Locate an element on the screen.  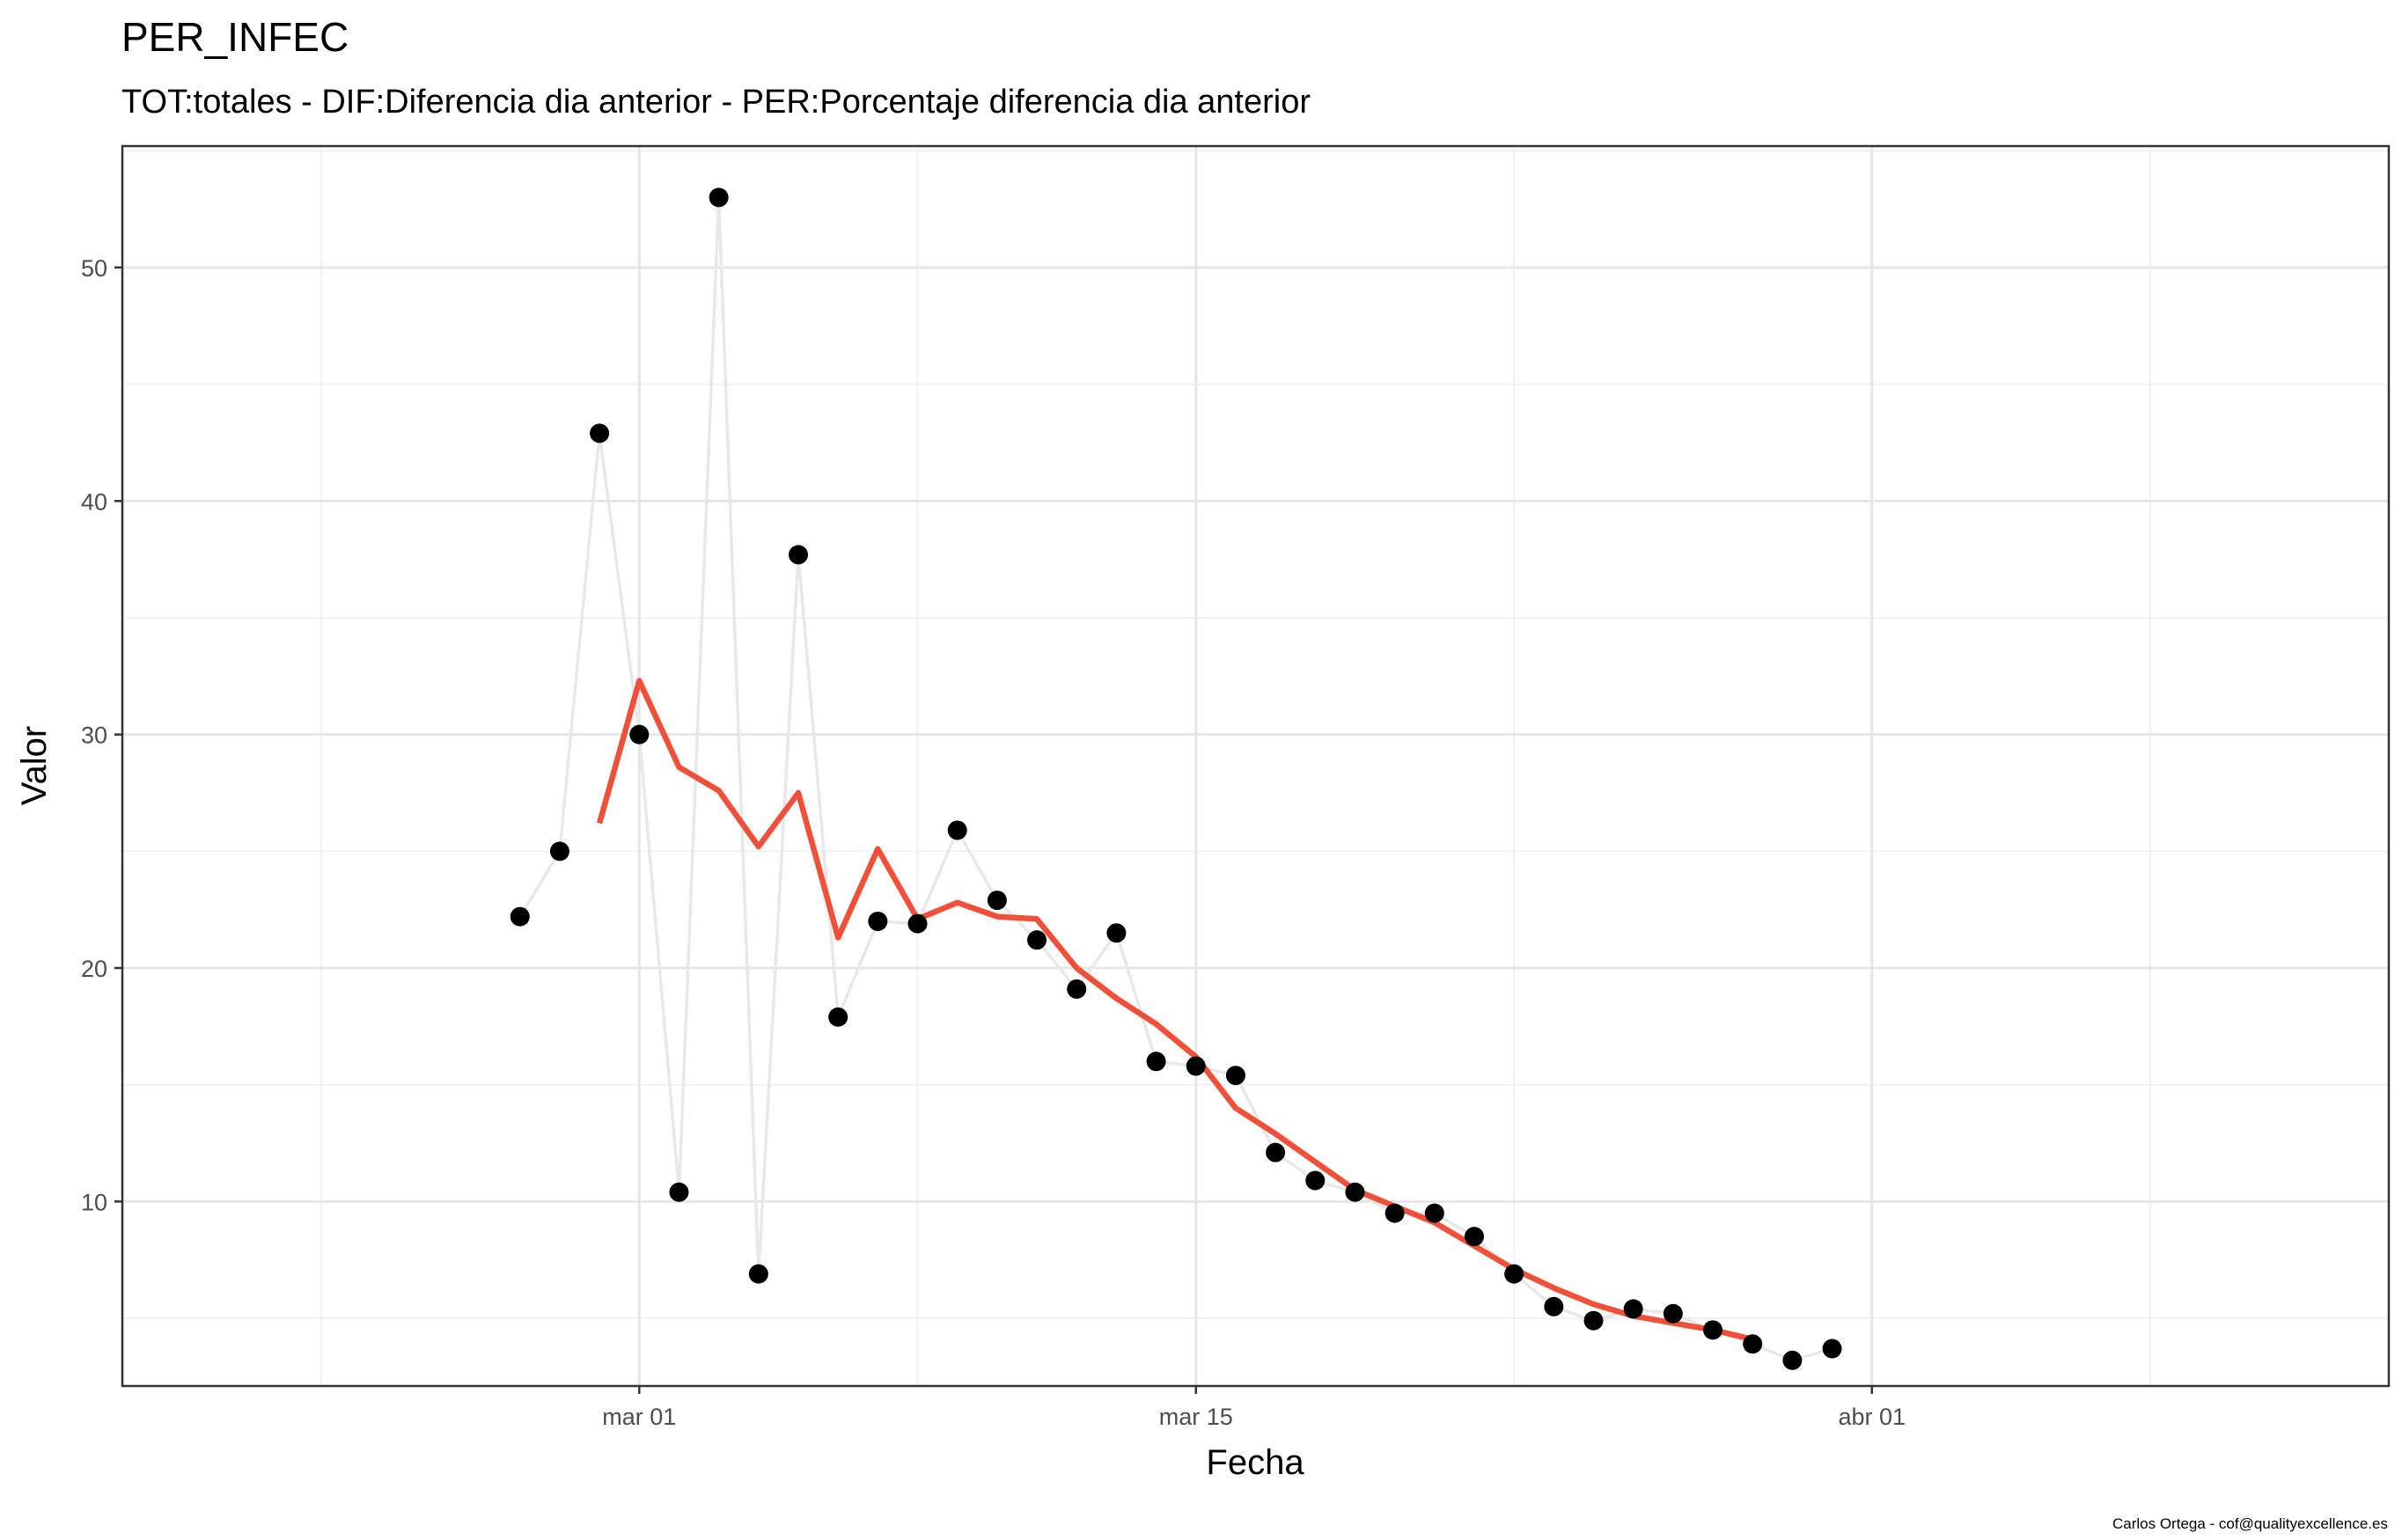
chart-title: PER_INFEC is located at coordinates (235, 37).